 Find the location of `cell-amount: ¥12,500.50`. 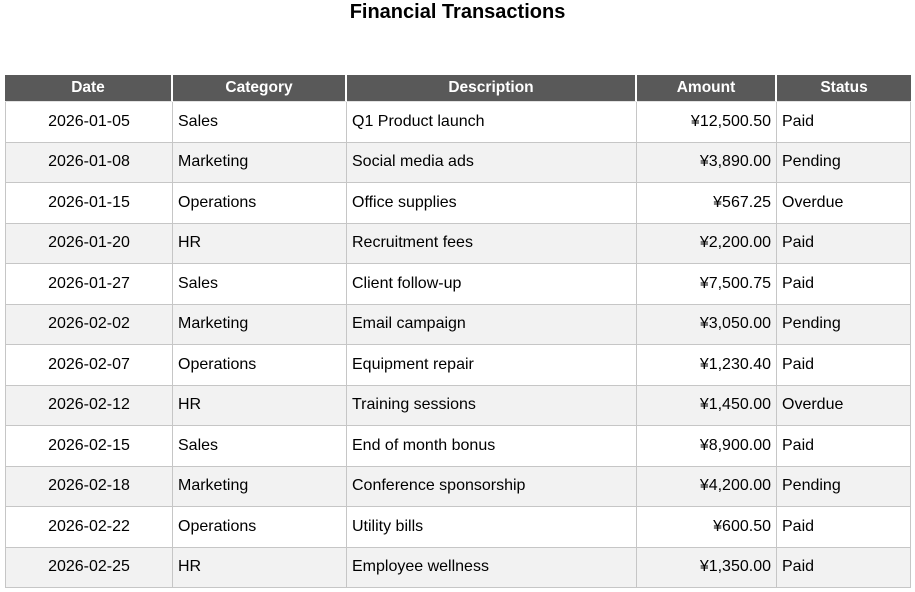

cell-amount: ¥12,500.50 is located at coordinates (707, 122).